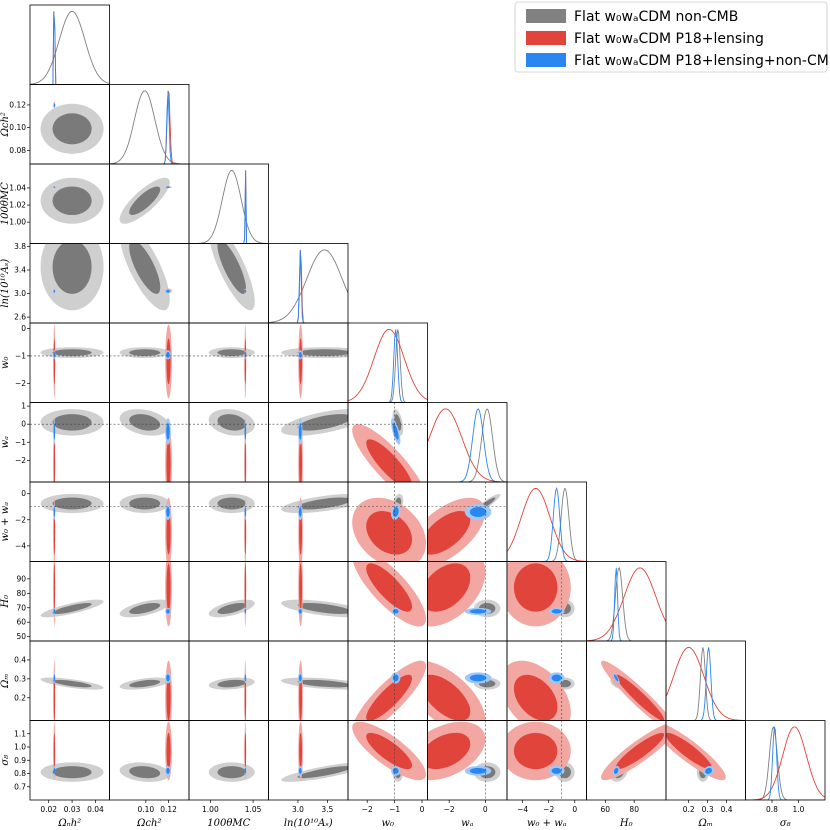 The image size is (830, 830). Describe the element at coordinates (245, 697) in the screenshot. I see `contour-red-2-8-inner` at that location.